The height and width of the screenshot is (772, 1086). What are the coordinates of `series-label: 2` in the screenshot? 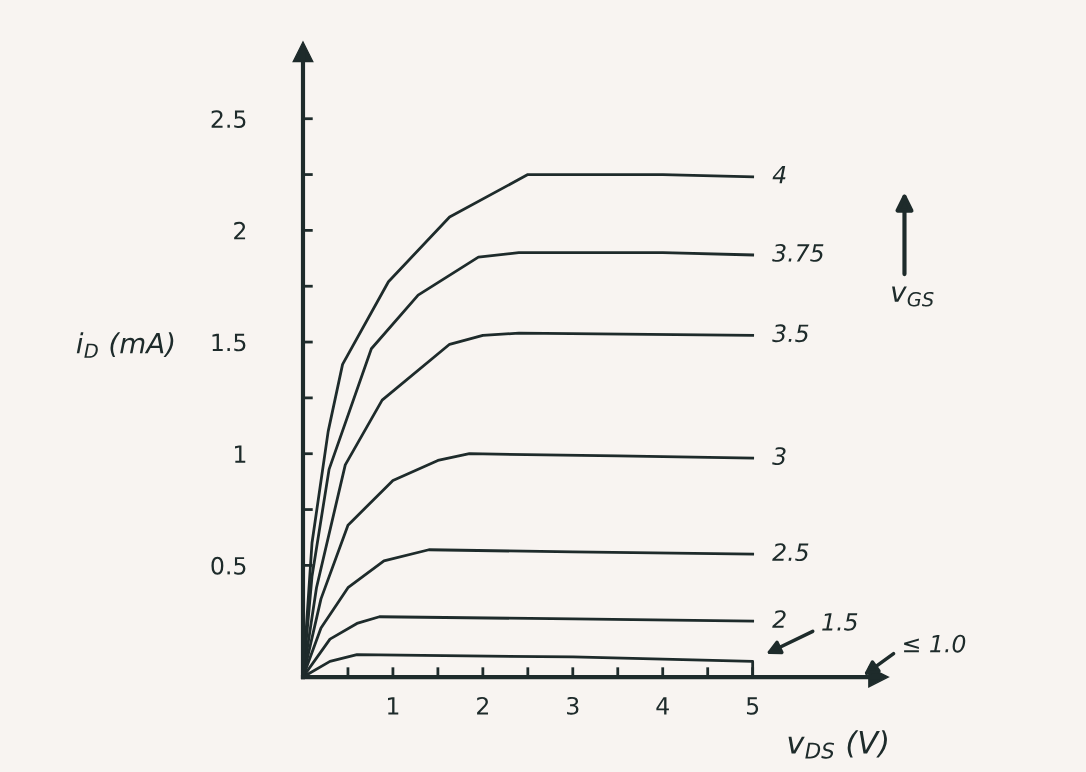 It's located at (779, 619).